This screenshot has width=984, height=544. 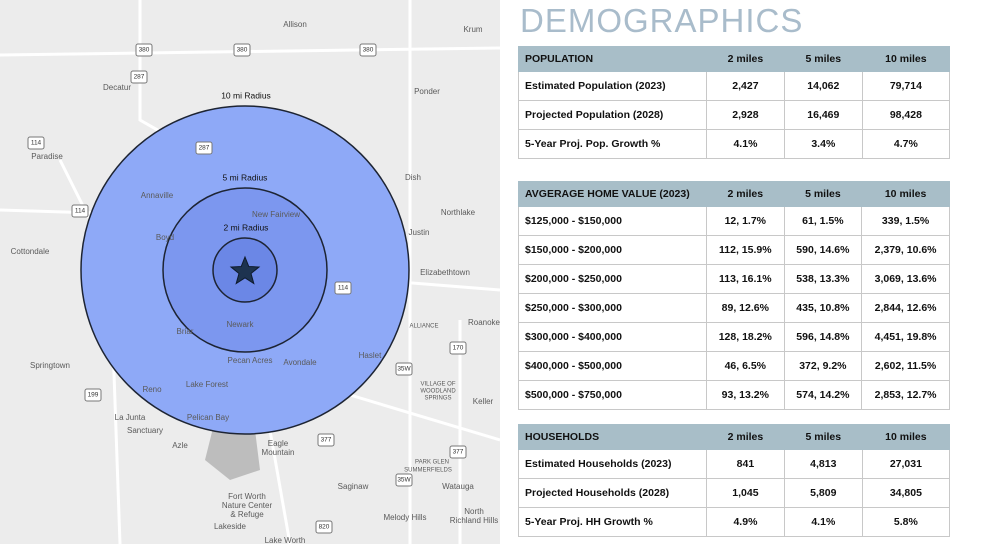 What do you see at coordinates (823, 337) in the screenshot?
I see `cell: 596, 14.8%` at bounding box center [823, 337].